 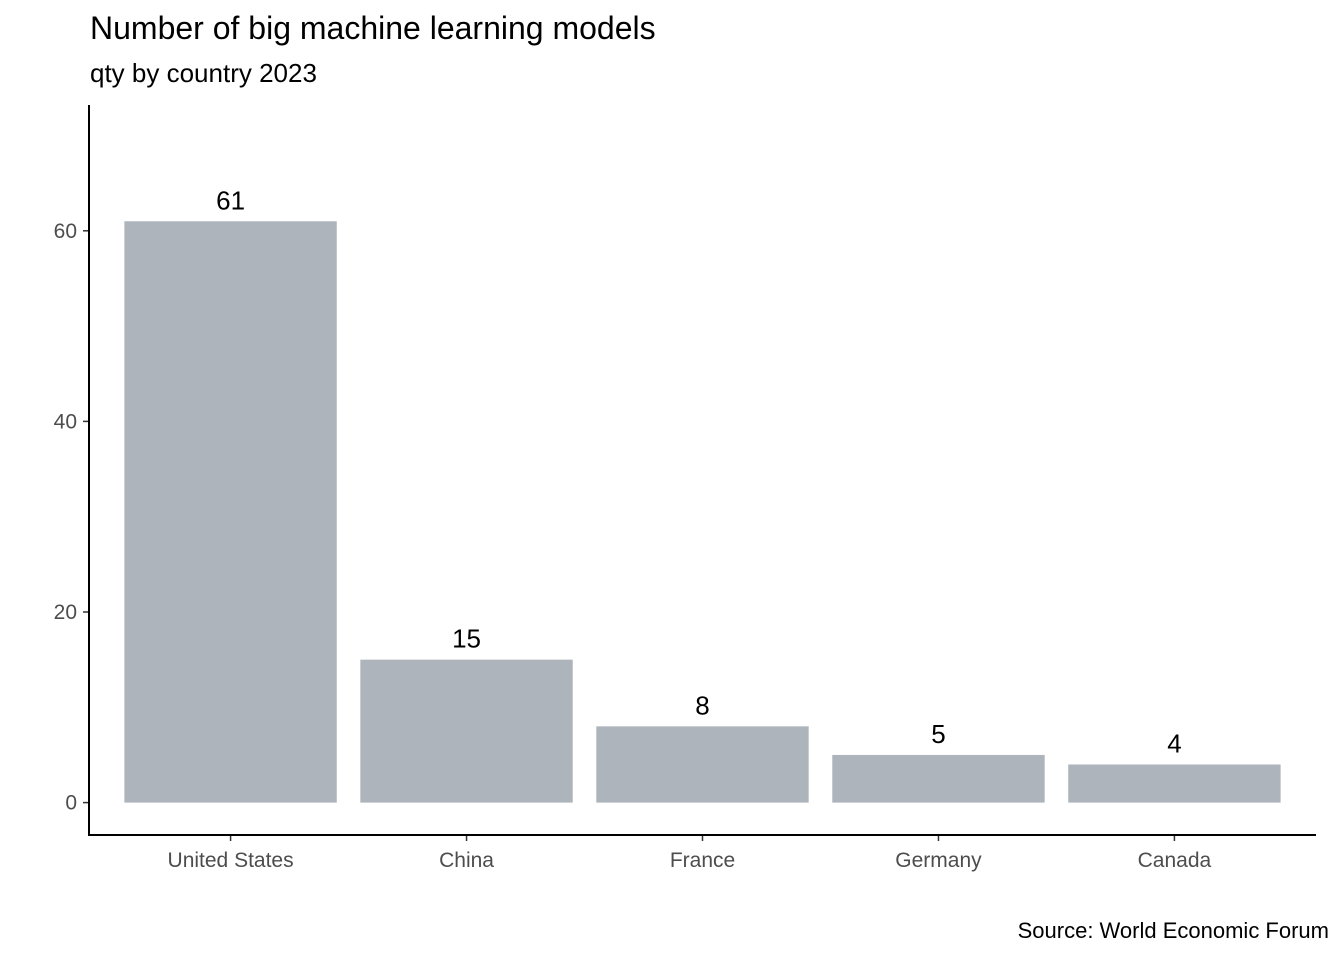 What do you see at coordinates (65, 231) in the screenshot?
I see `y-tick-label: 60` at bounding box center [65, 231].